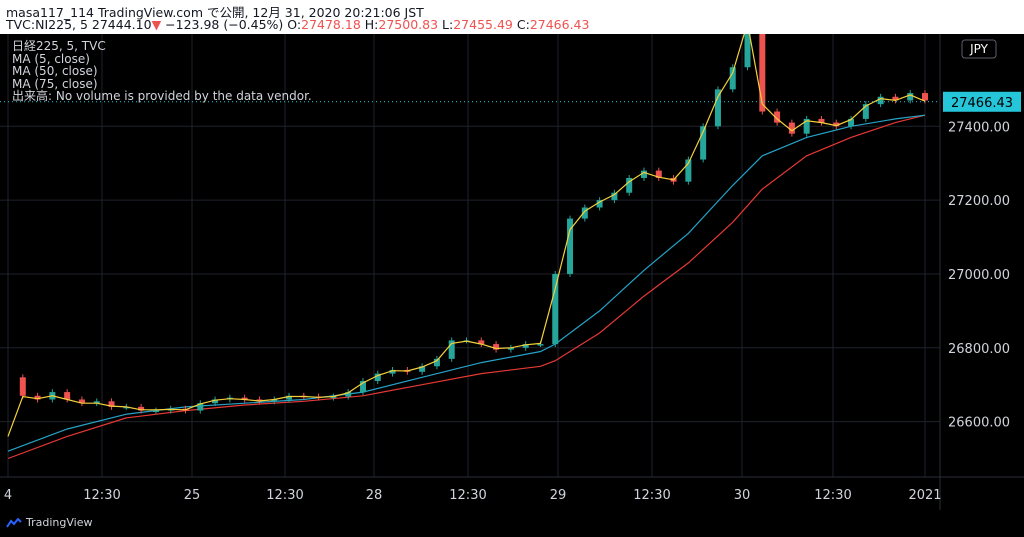 This screenshot has width=1024, height=537. Describe the element at coordinates (979, 349) in the screenshot. I see `price-tick-label: 26800.00` at that location.